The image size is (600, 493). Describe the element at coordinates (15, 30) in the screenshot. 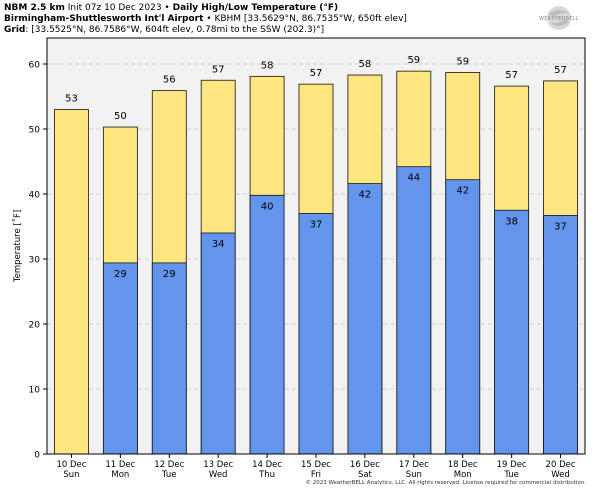

I see `grid-label: Grid` at that location.